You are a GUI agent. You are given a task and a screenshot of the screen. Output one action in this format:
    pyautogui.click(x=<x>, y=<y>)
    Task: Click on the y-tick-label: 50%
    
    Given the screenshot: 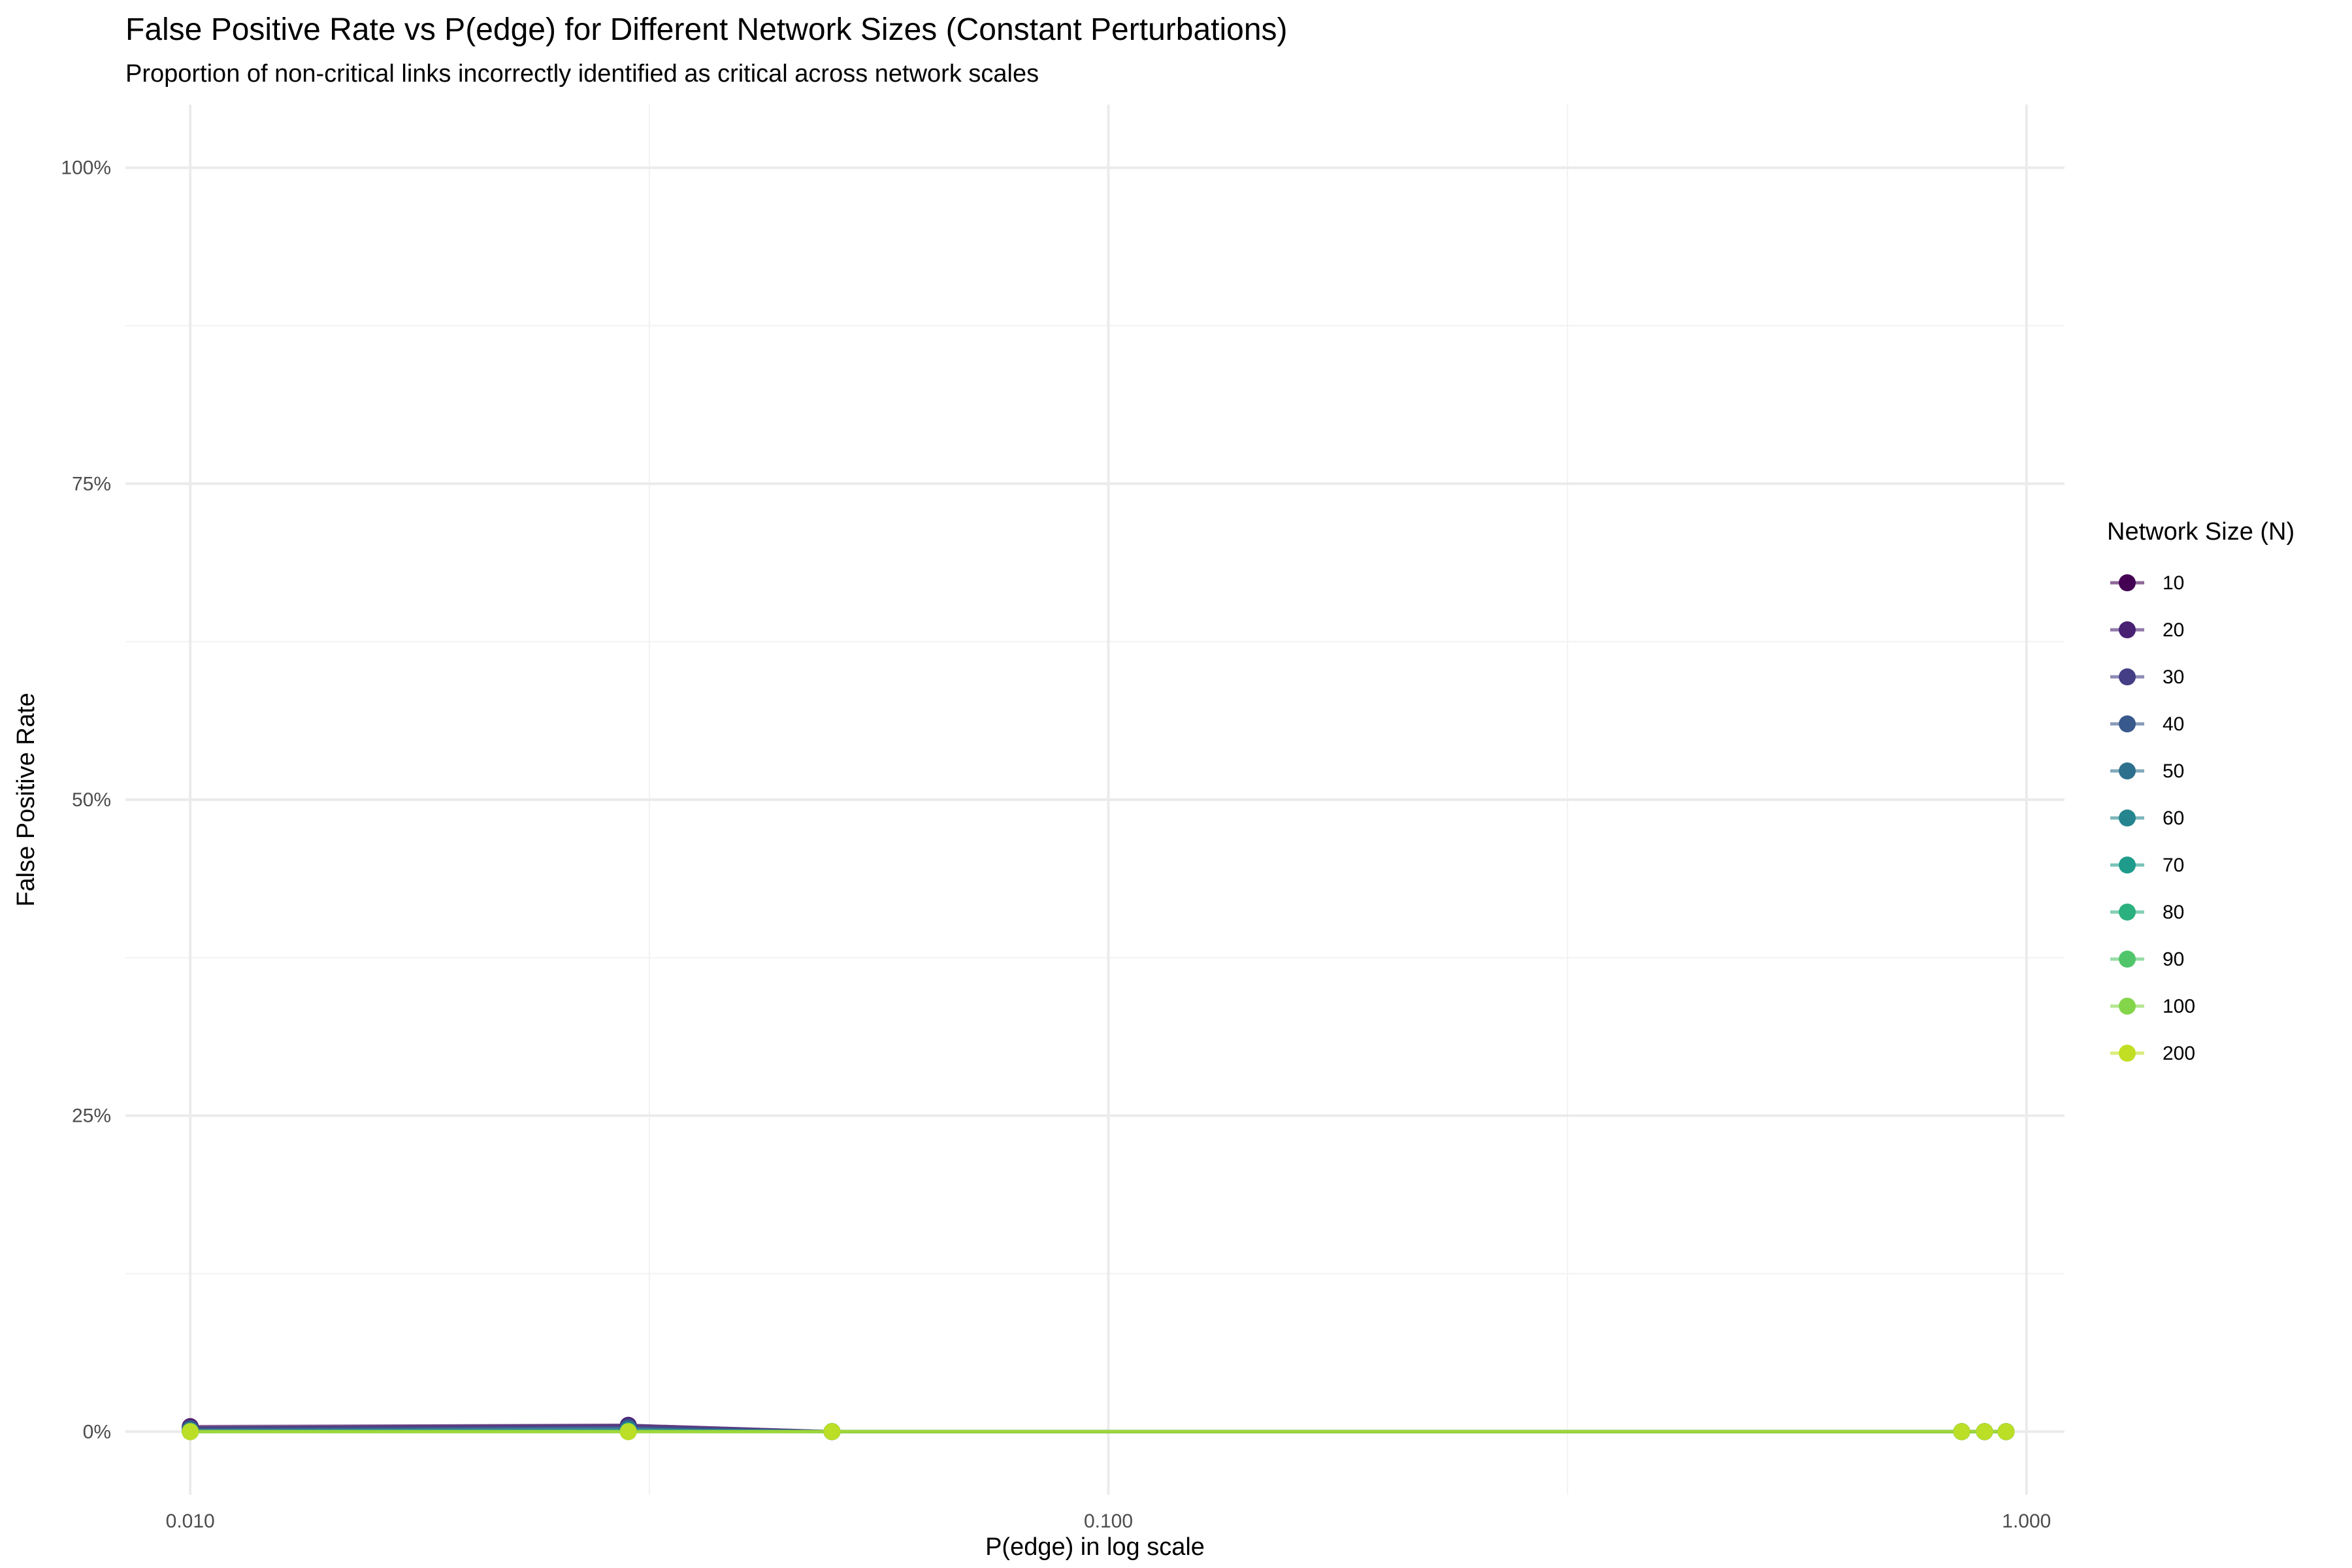 What is the action you would take?
    pyautogui.click(x=91, y=800)
    